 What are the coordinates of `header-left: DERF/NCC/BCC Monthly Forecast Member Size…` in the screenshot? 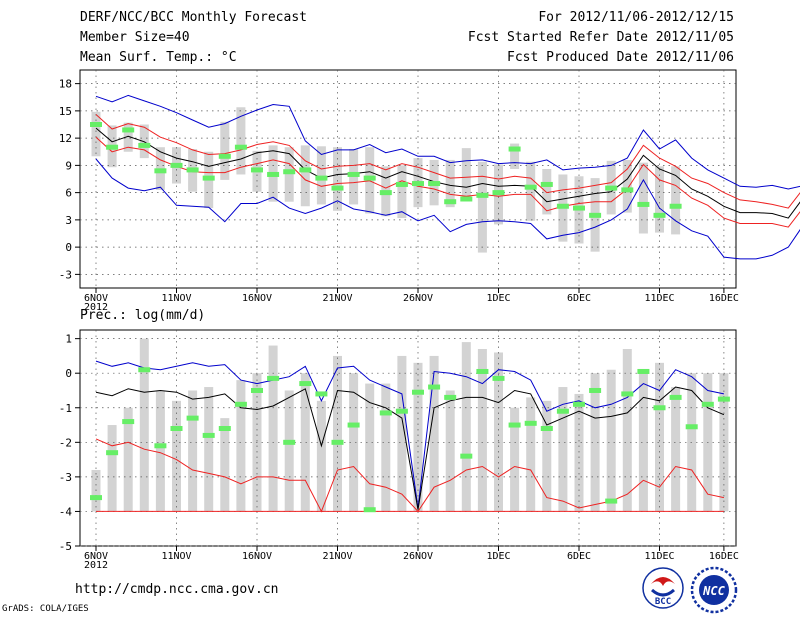 It's located at (193, 38).